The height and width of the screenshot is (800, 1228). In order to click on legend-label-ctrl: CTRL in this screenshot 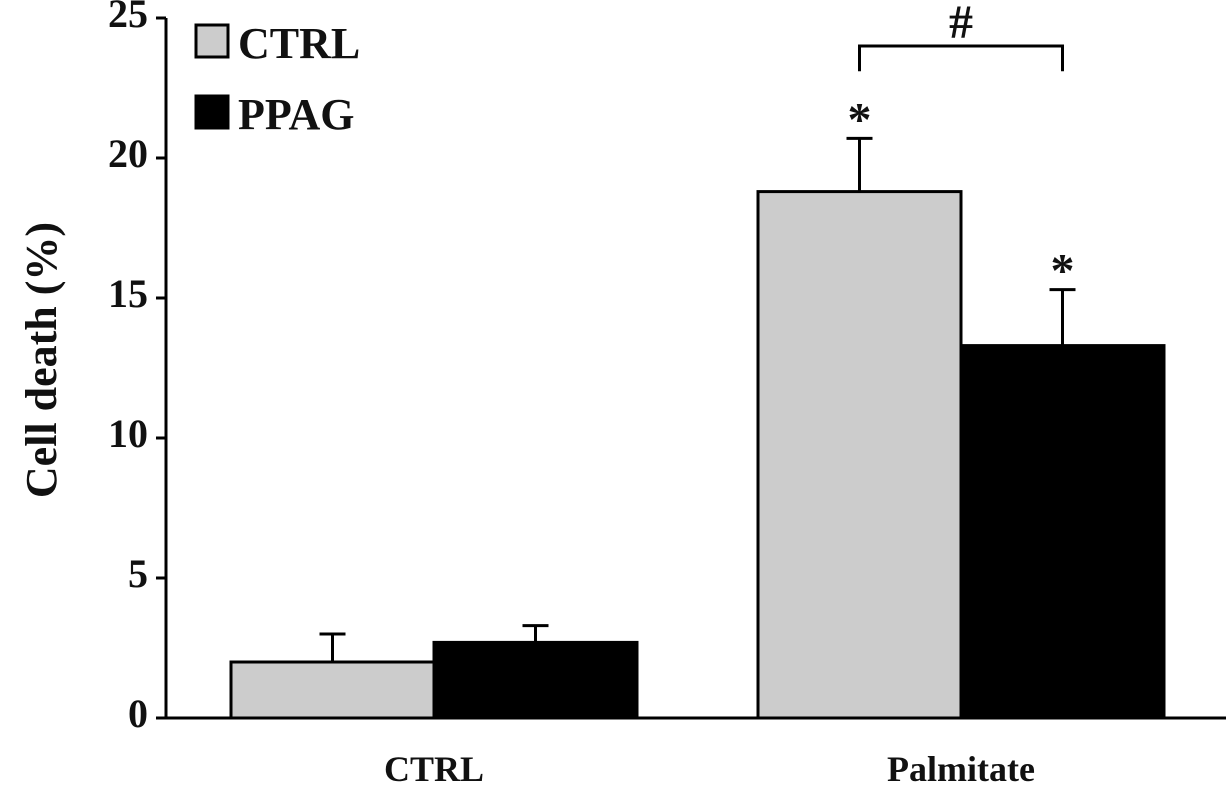, I will do `click(299, 43)`.